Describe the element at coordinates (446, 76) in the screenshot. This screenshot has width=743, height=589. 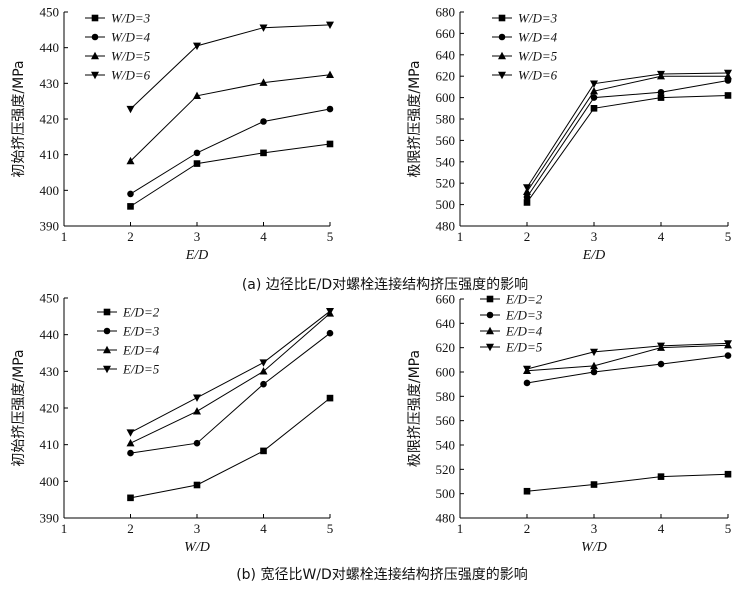
I see `y-tick-label: 620` at that location.